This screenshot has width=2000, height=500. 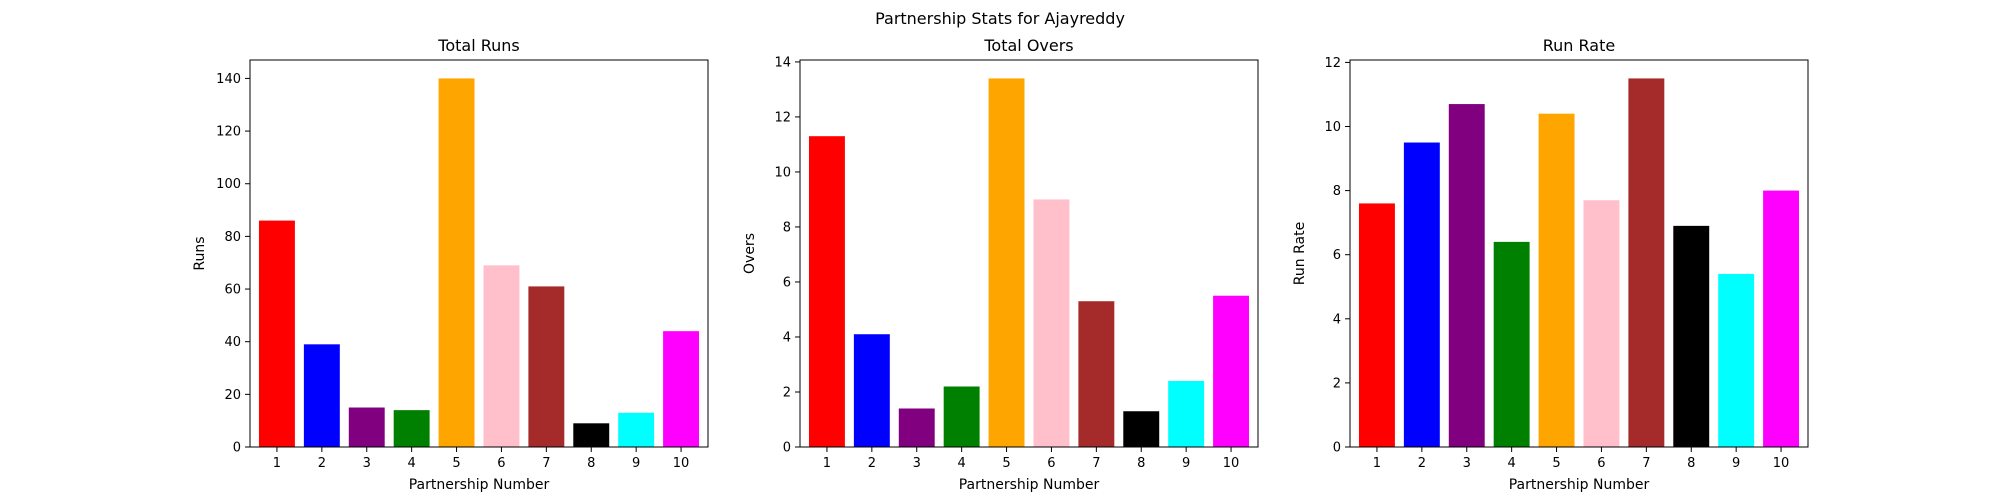 What do you see at coordinates (232, 290) in the screenshot?
I see `y-tick-label: 60` at bounding box center [232, 290].